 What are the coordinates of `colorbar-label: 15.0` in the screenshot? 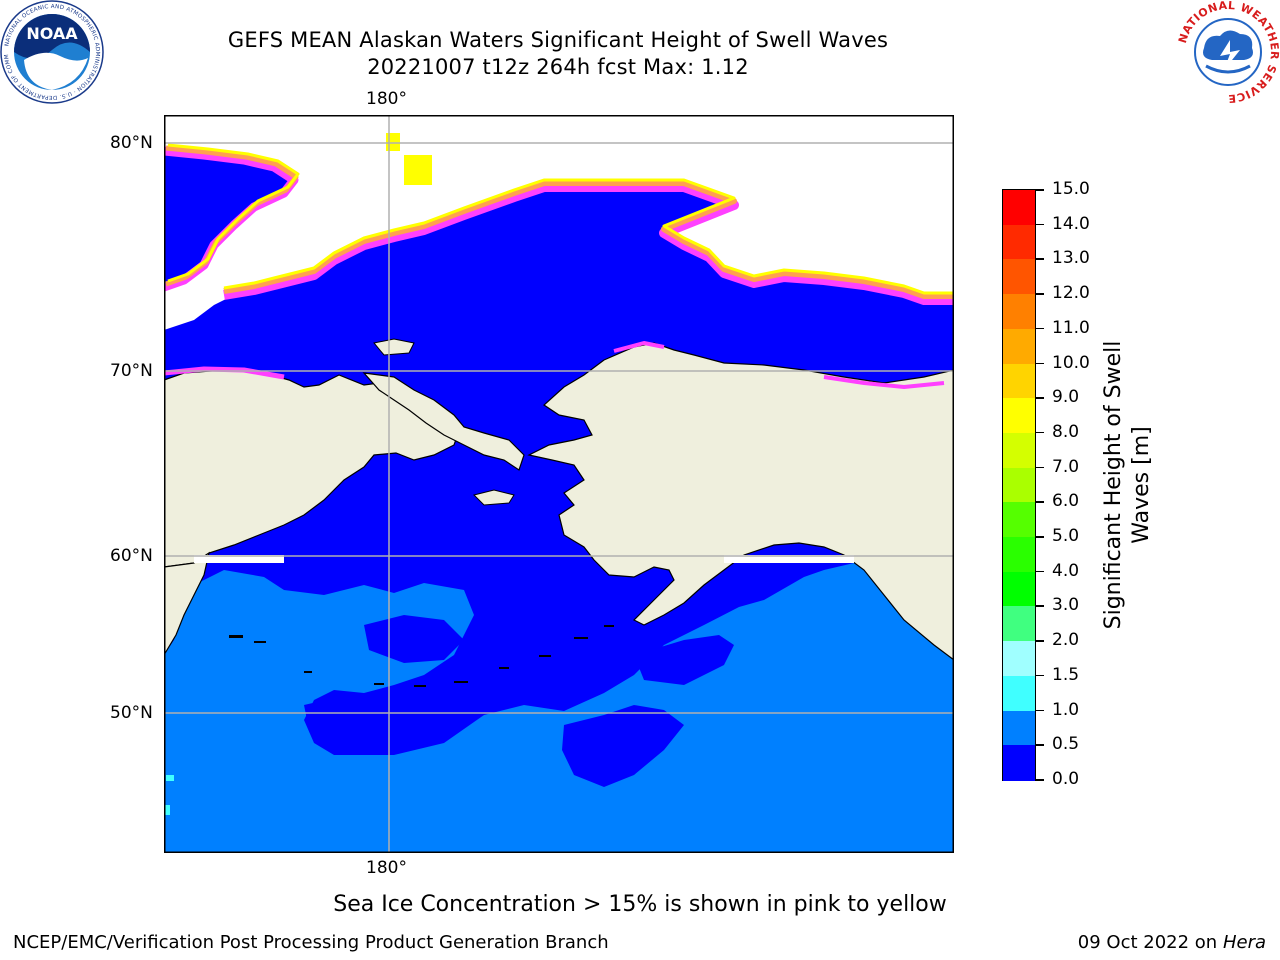 It's located at (1071, 189).